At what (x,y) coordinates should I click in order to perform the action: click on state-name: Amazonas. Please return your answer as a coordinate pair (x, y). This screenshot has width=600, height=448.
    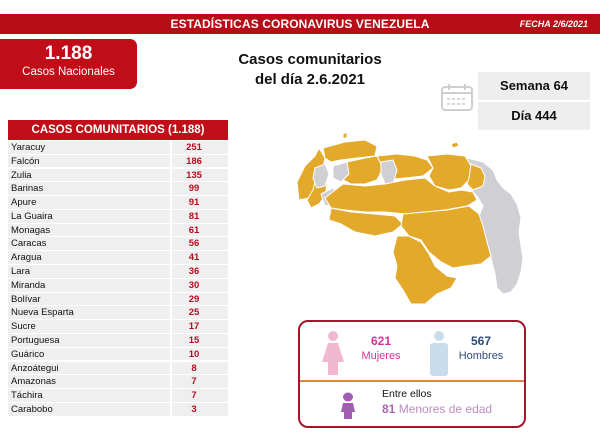
    Looking at the image, I should click on (89, 382).